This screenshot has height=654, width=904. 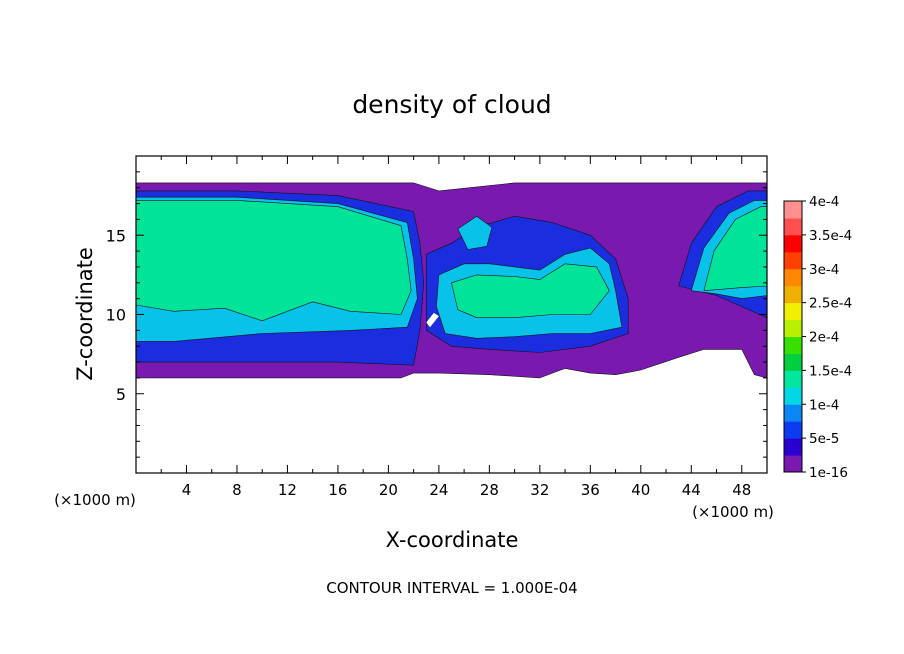 I want to click on x-axis-label: X-coordinate, so click(x=452, y=540).